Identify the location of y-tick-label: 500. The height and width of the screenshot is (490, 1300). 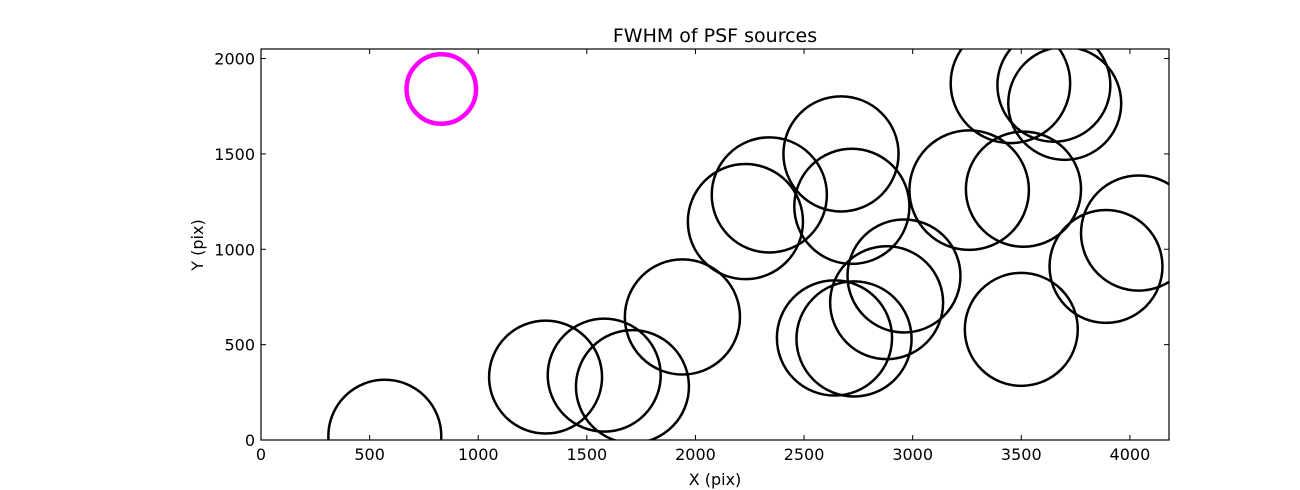
(239, 345).